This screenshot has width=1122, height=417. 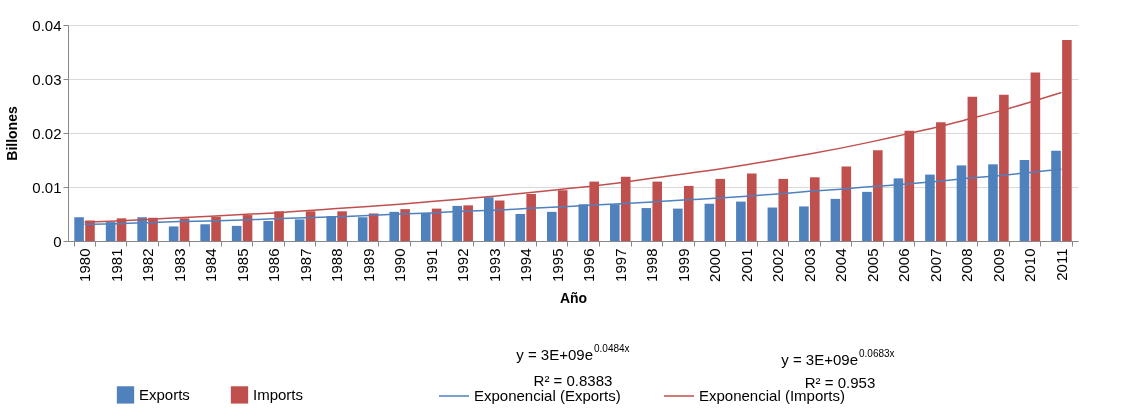 What do you see at coordinates (278, 394) in the screenshot?
I see `legend-label: Imports` at bounding box center [278, 394].